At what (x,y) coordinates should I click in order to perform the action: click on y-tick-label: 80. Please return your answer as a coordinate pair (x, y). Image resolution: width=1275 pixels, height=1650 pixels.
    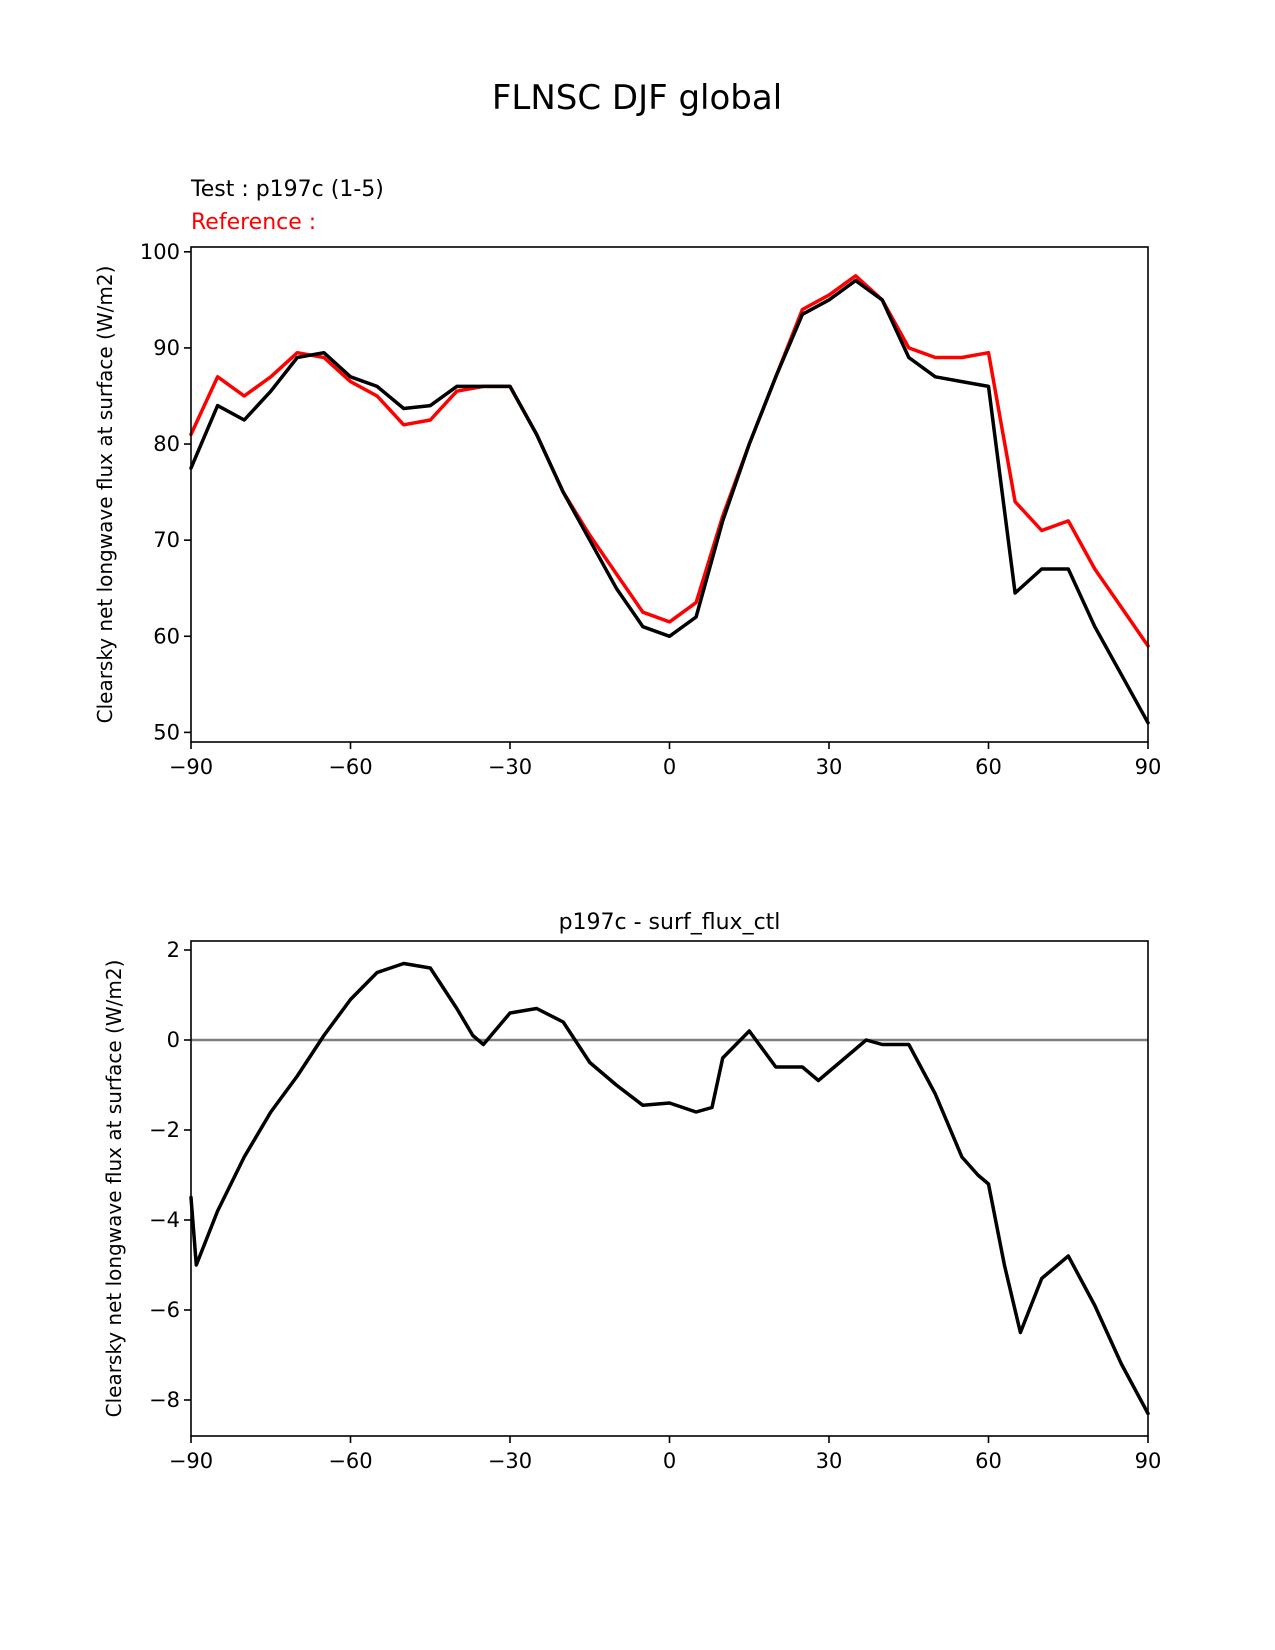
    Looking at the image, I should click on (166, 444).